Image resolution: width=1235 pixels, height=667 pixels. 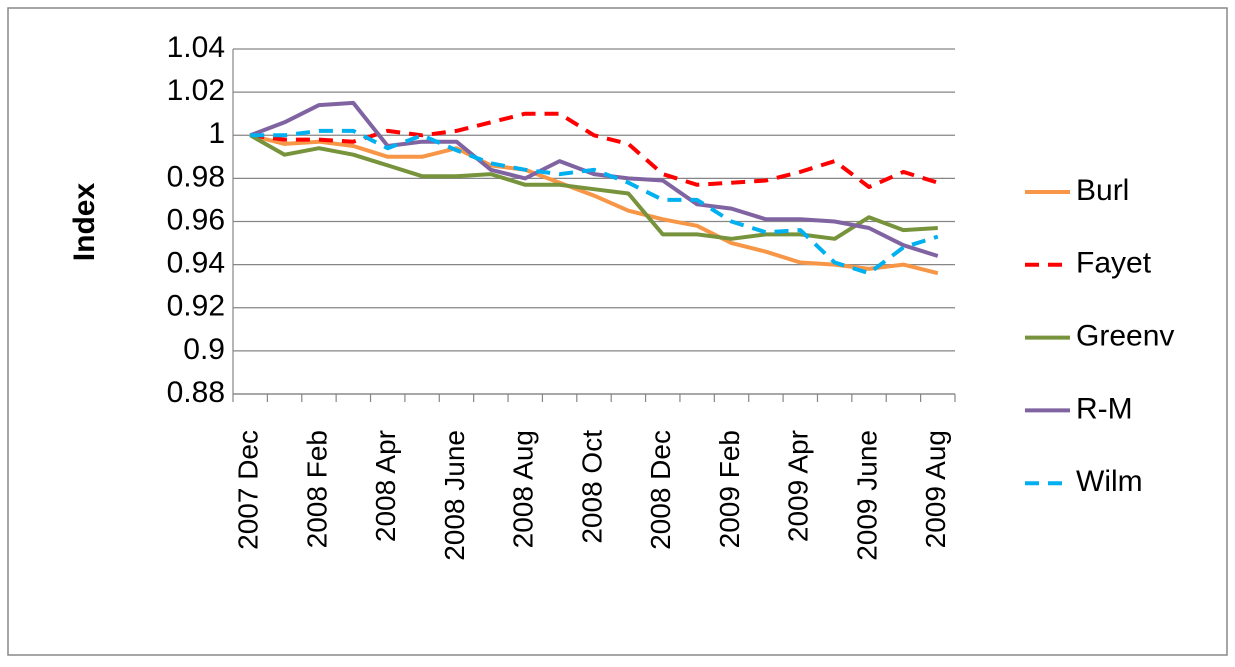 I want to click on x-tick-label: 2009 Apr, so click(x=798, y=486).